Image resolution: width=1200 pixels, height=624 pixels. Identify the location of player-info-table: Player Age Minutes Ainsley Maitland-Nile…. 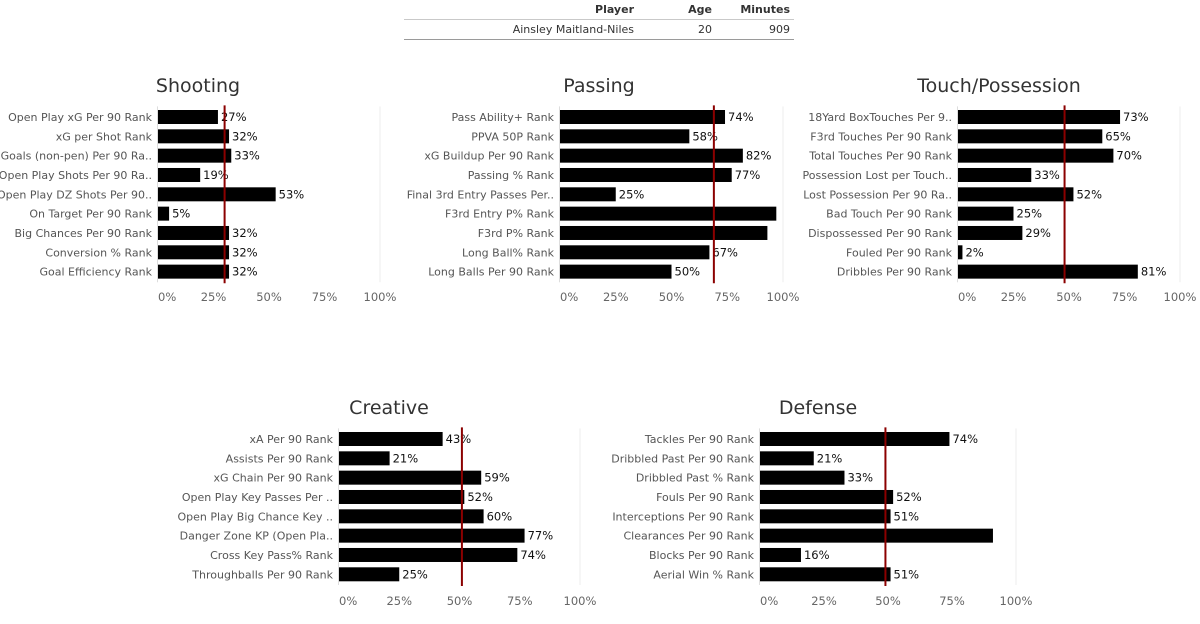
(599, 20).